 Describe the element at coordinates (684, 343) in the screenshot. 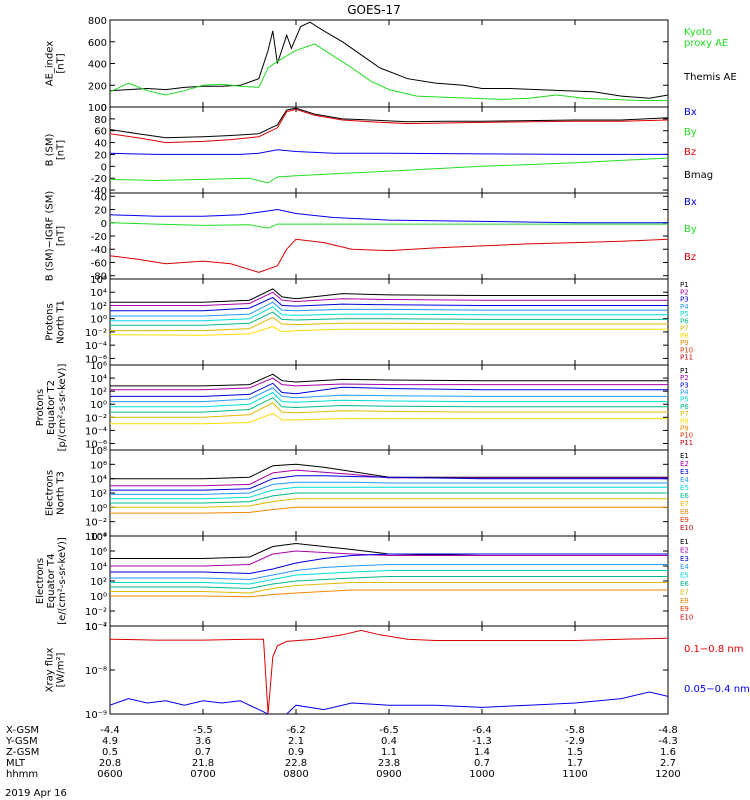

I see `legend-entry: P9` at that location.